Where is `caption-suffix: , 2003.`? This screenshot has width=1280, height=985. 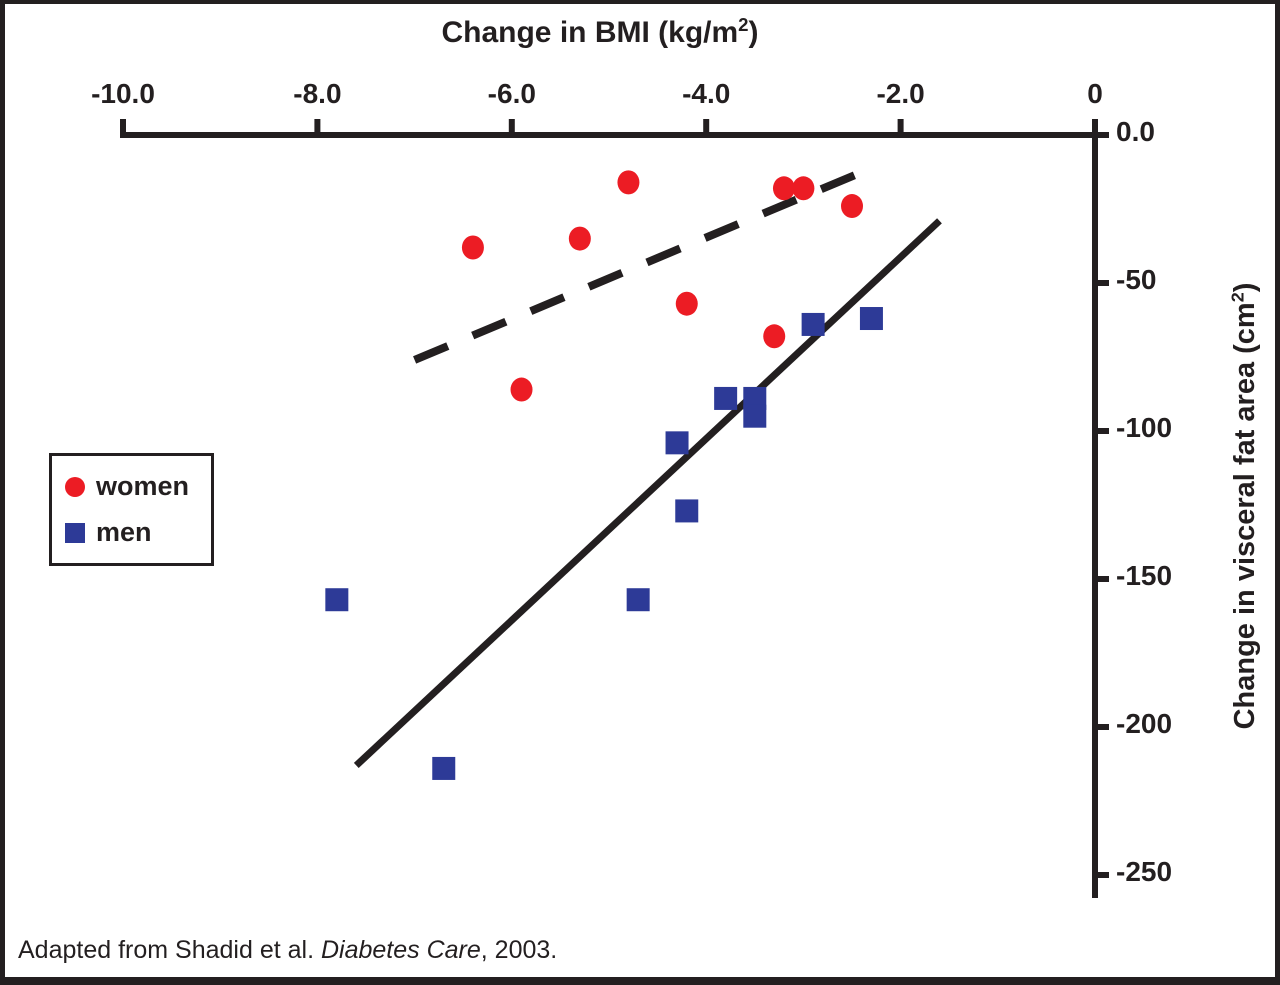
caption-suffix: , 2003. is located at coordinates (519, 950).